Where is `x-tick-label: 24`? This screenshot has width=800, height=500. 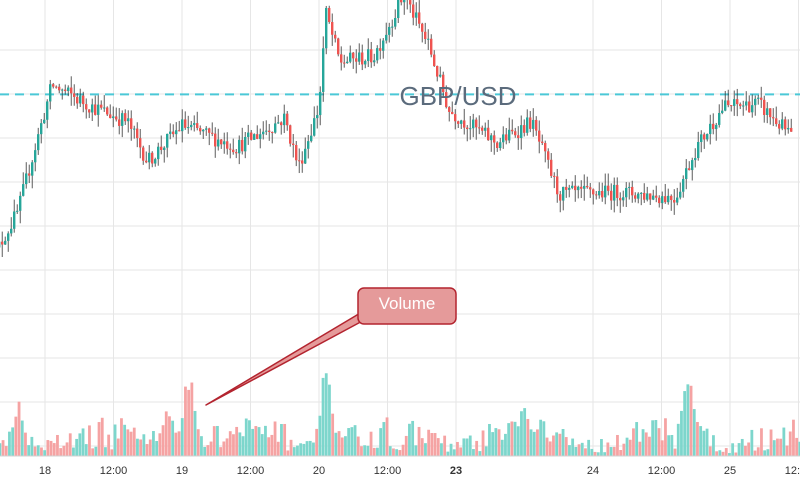 x-tick-label: 24 is located at coordinates (593, 471).